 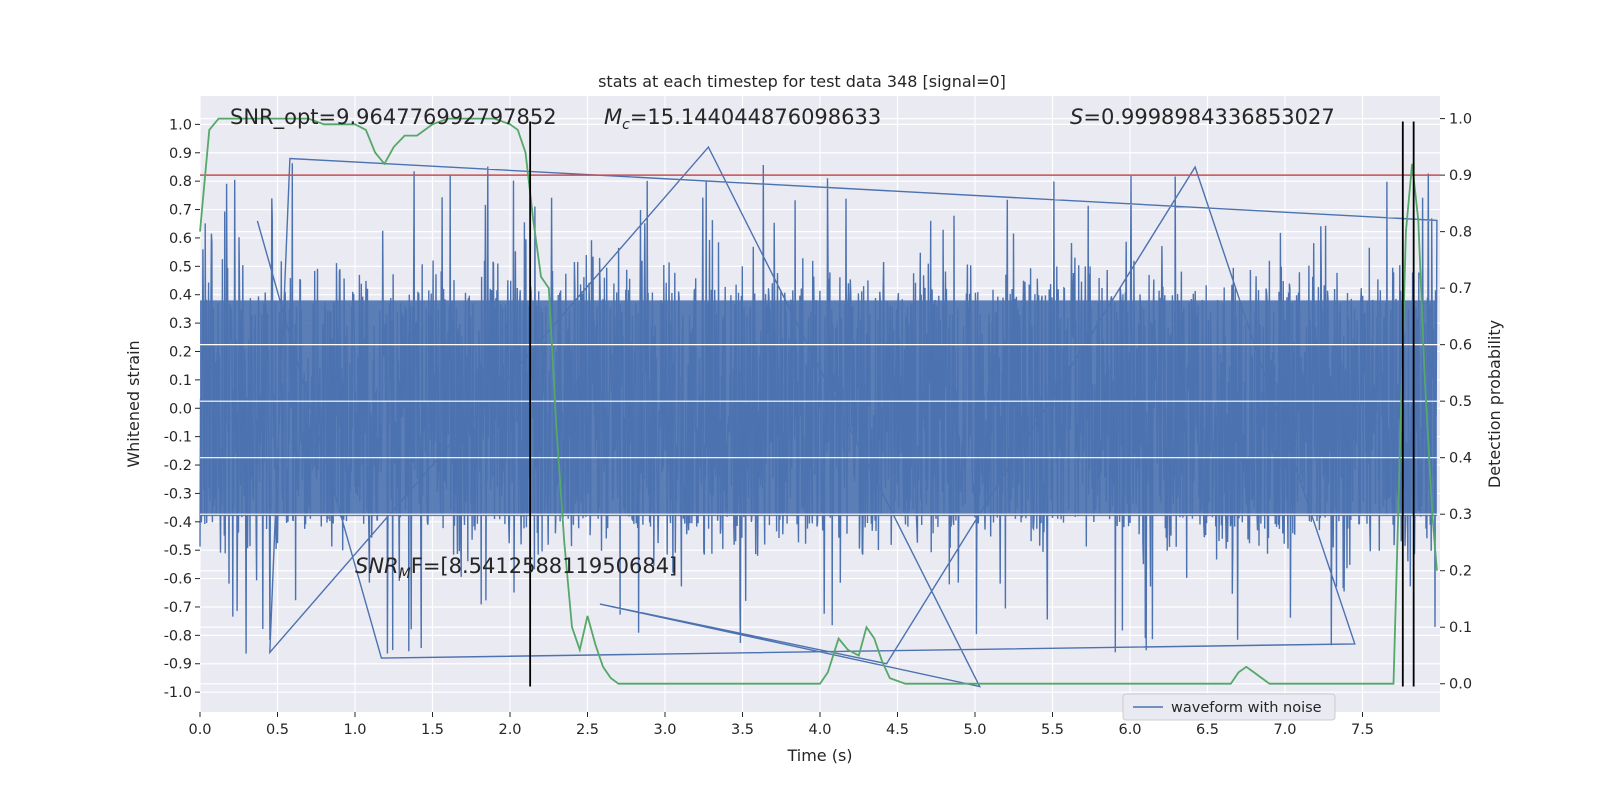 What do you see at coordinates (1284, 730) in the screenshot?
I see `x-tick-label: 7.0` at bounding box center [1284, 730].